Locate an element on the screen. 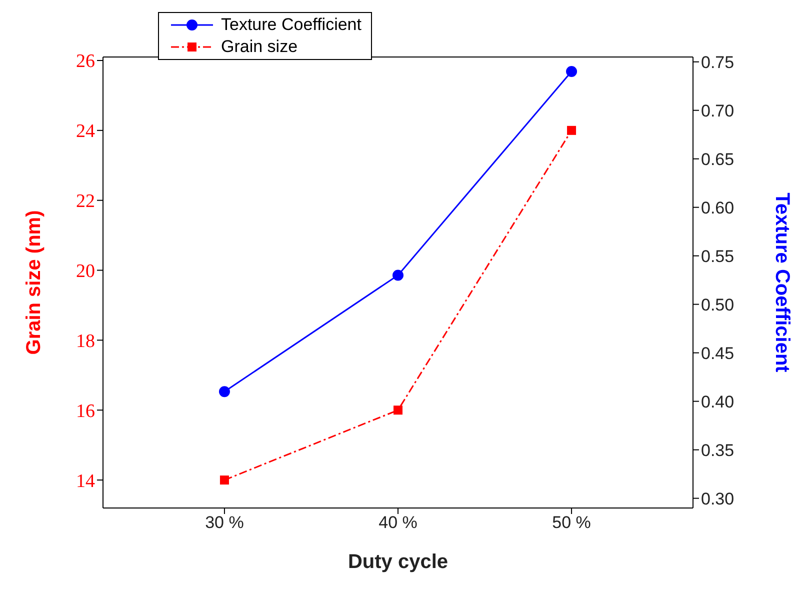 The height and width of the screenshot is (607, 805). y2-tick-label: 0.65 is located at coordinates (717, 159).